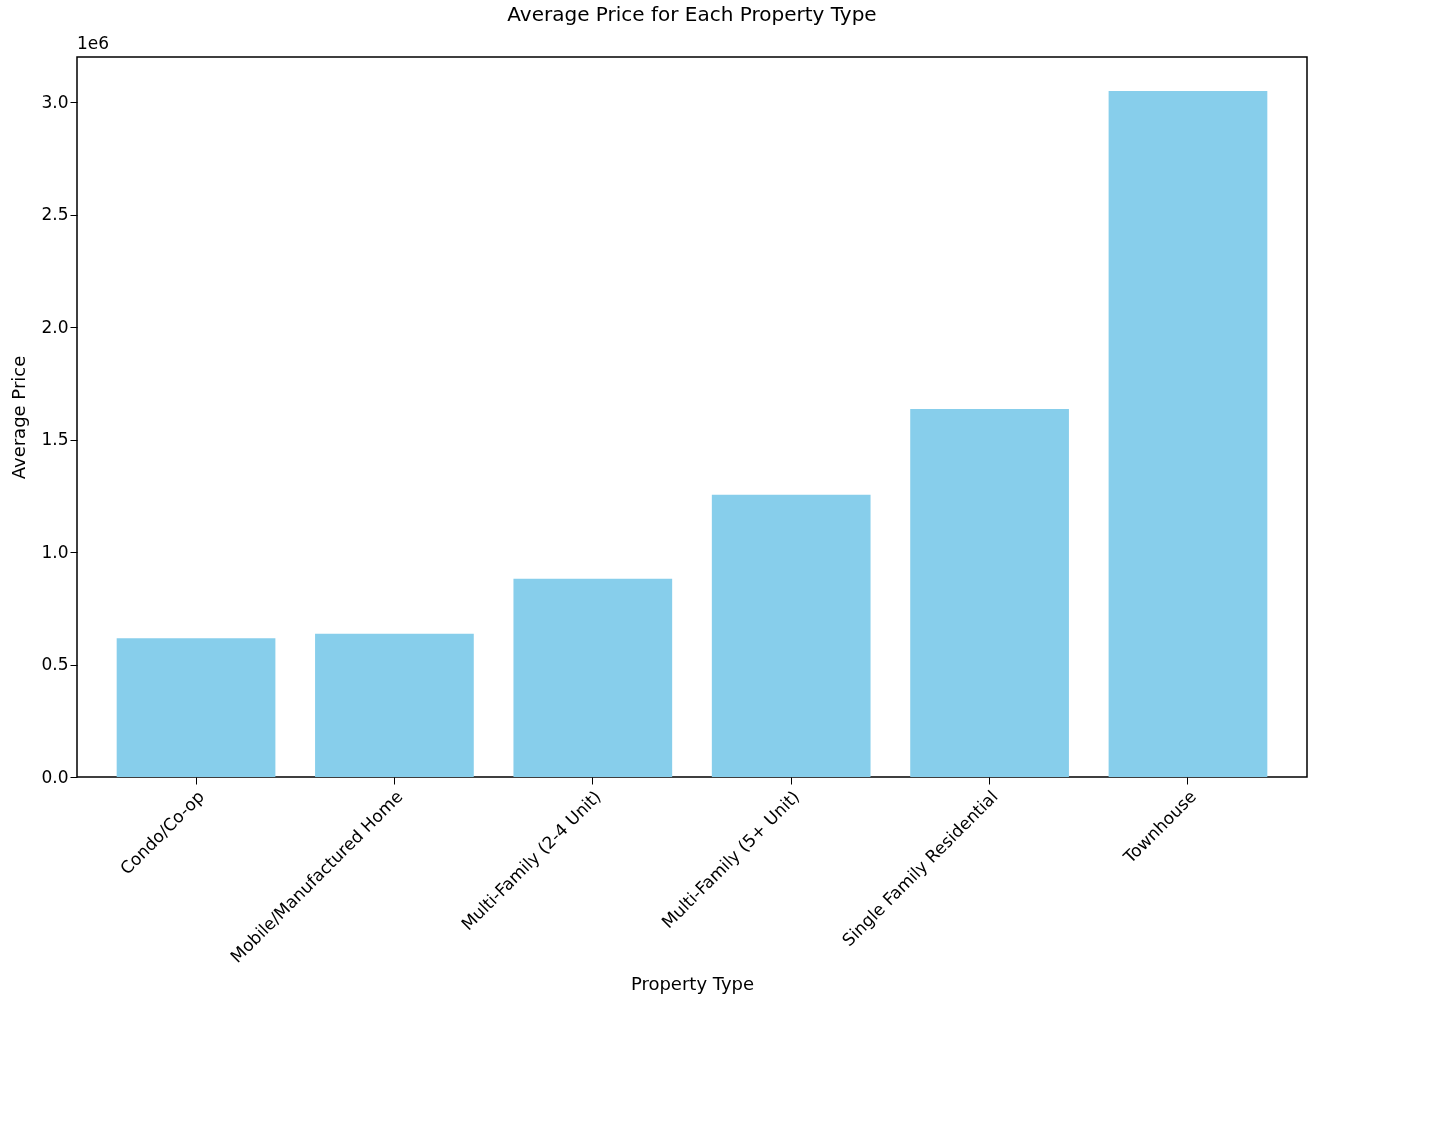 Image resolution: width=1452 pixels, height=1139 pixels. Describe the element at coordinates (55, 214) in the screenshot. I see `y-tick-label: 2.5` at that location.